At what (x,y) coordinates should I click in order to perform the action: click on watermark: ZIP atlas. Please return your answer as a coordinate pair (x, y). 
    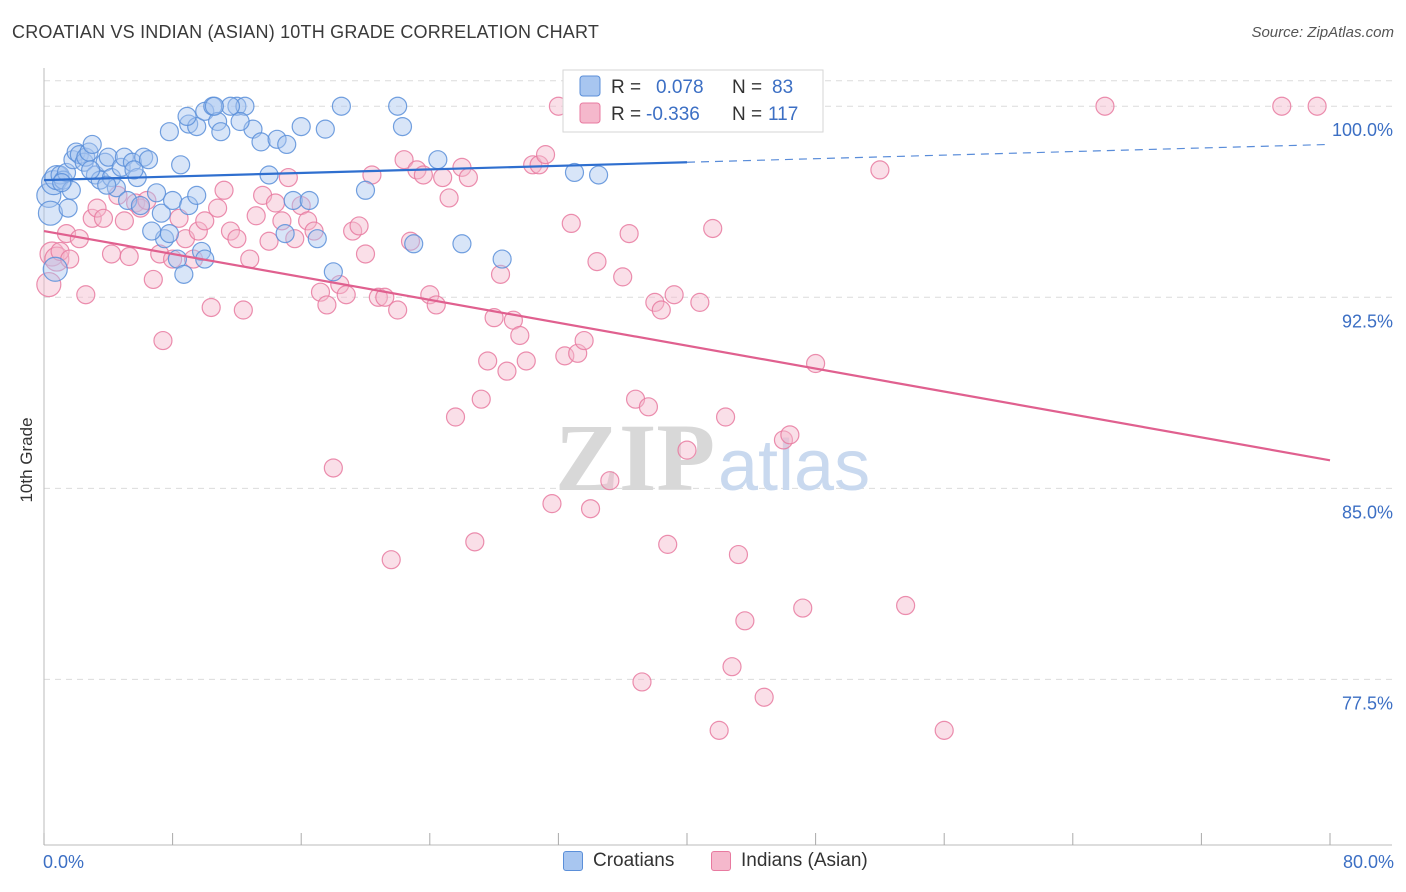
    Looking at the image, I should click on (712, 457).